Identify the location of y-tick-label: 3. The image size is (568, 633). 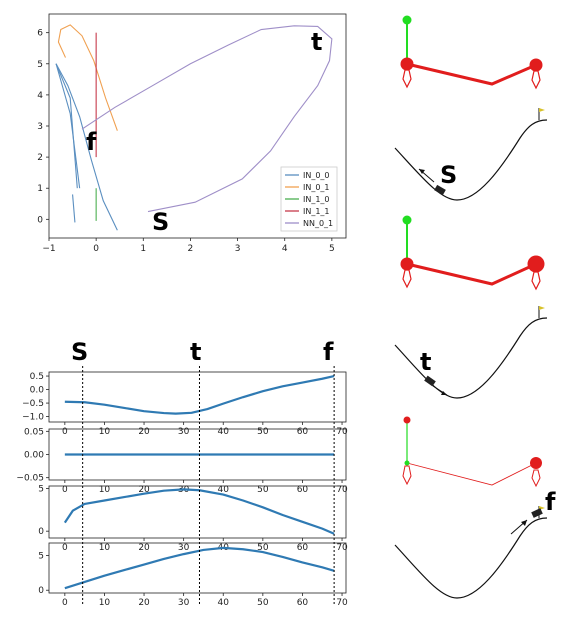
(40, 127).